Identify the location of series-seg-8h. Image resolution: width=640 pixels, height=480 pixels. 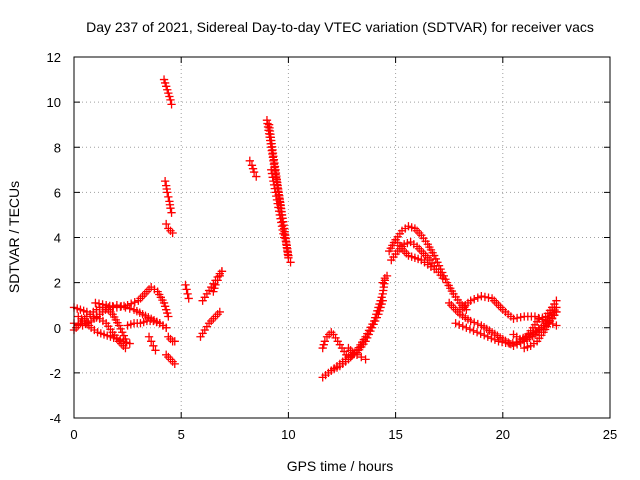
(253, 168).